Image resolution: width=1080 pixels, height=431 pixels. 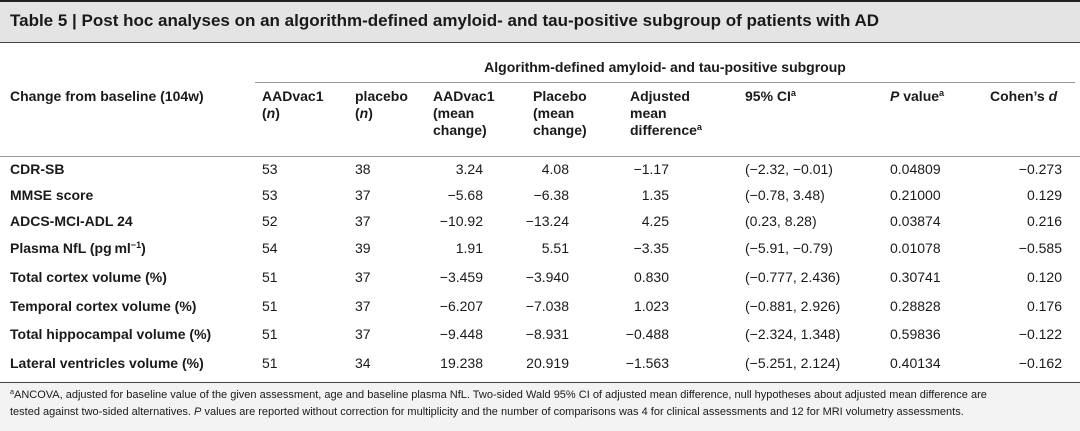 I want to click on table-cell: −13.24, so click(x=547, y=221).